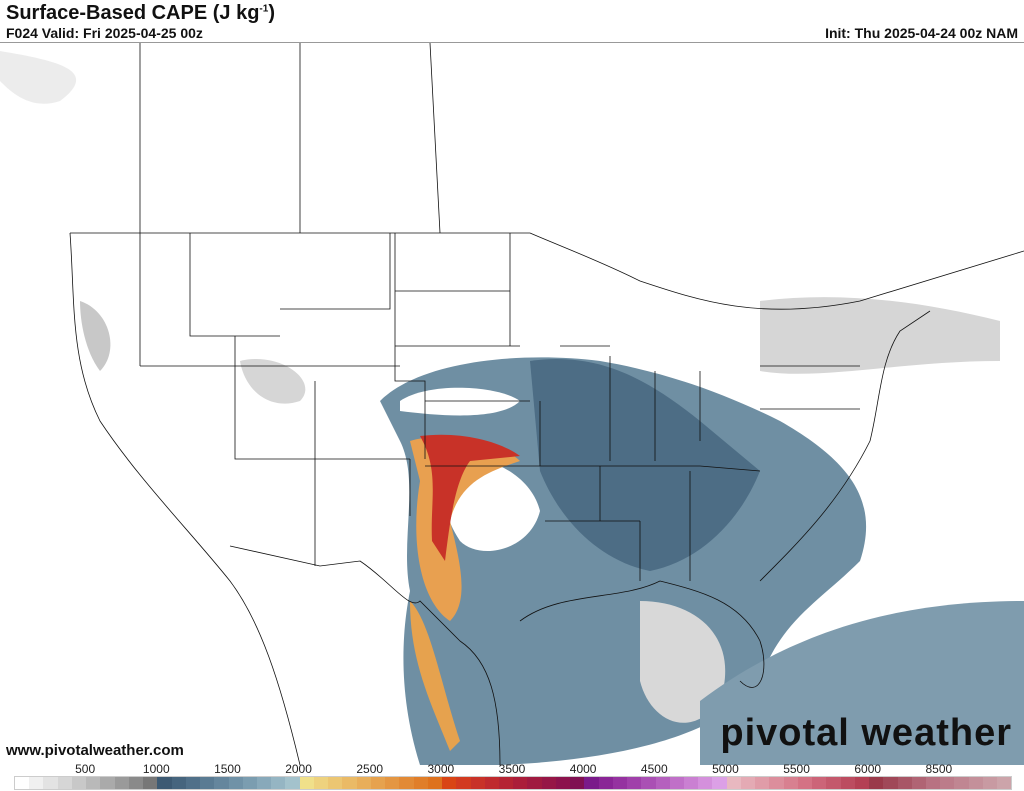  I want to click on colorbar-tick-label: 3500, so click(512, 769).